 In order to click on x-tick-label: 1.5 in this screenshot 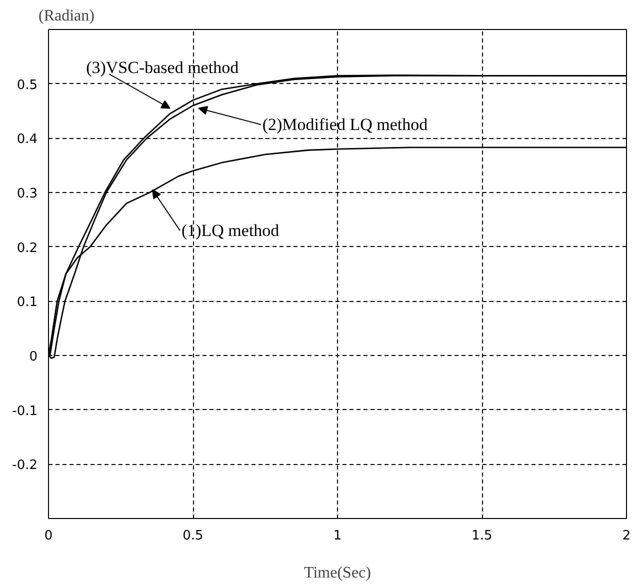, I will do `click(482, 536)`.